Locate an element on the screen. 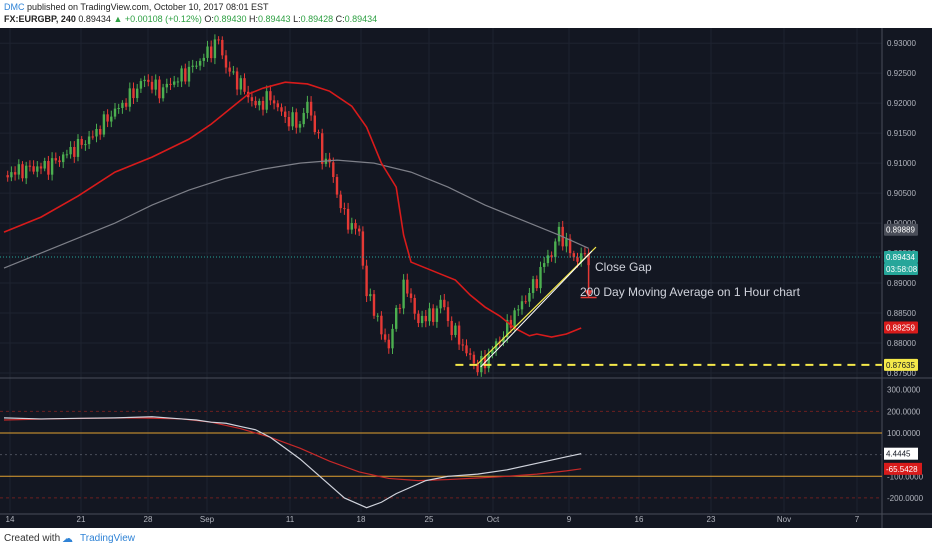 This screenshot has height=550, width=932. x-tick-label: 18 is located at coordinates (361, 519).